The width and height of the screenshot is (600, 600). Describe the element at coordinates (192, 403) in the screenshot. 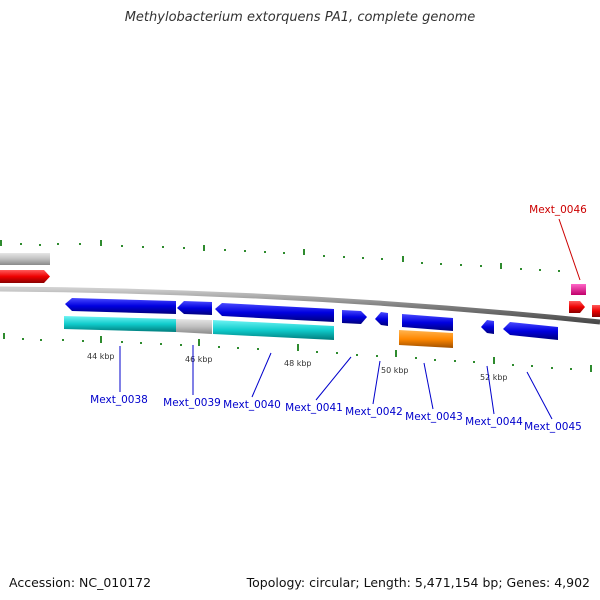

I see `gene-label-mext-0039: Mext_0039` at that location.